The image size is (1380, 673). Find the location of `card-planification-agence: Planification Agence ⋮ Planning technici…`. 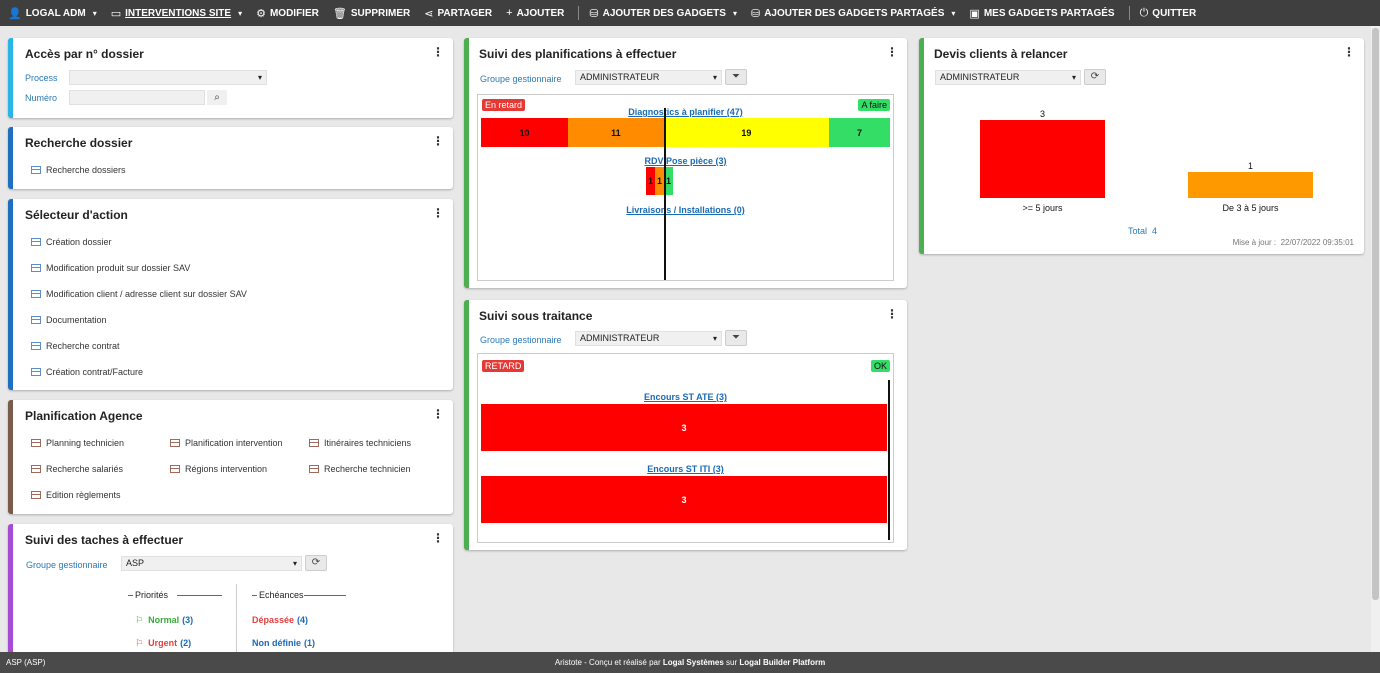

card-planification-agence: Planification Agence ⋮ Planning technici… is located at coordinates (230, 457).